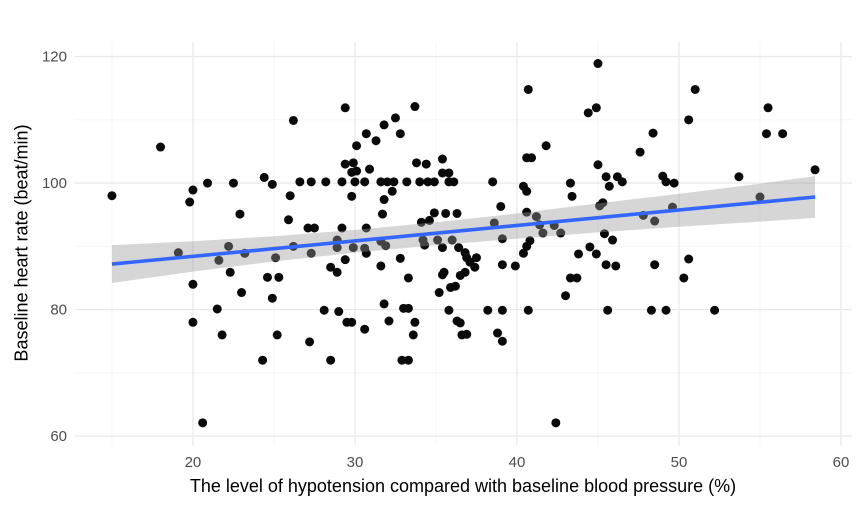  What do you see at coordinates (21, 243) in the screenshot?
I see `y-axis-title: Baseline heart rate (beat/min)` at bounding box center [21, 243].